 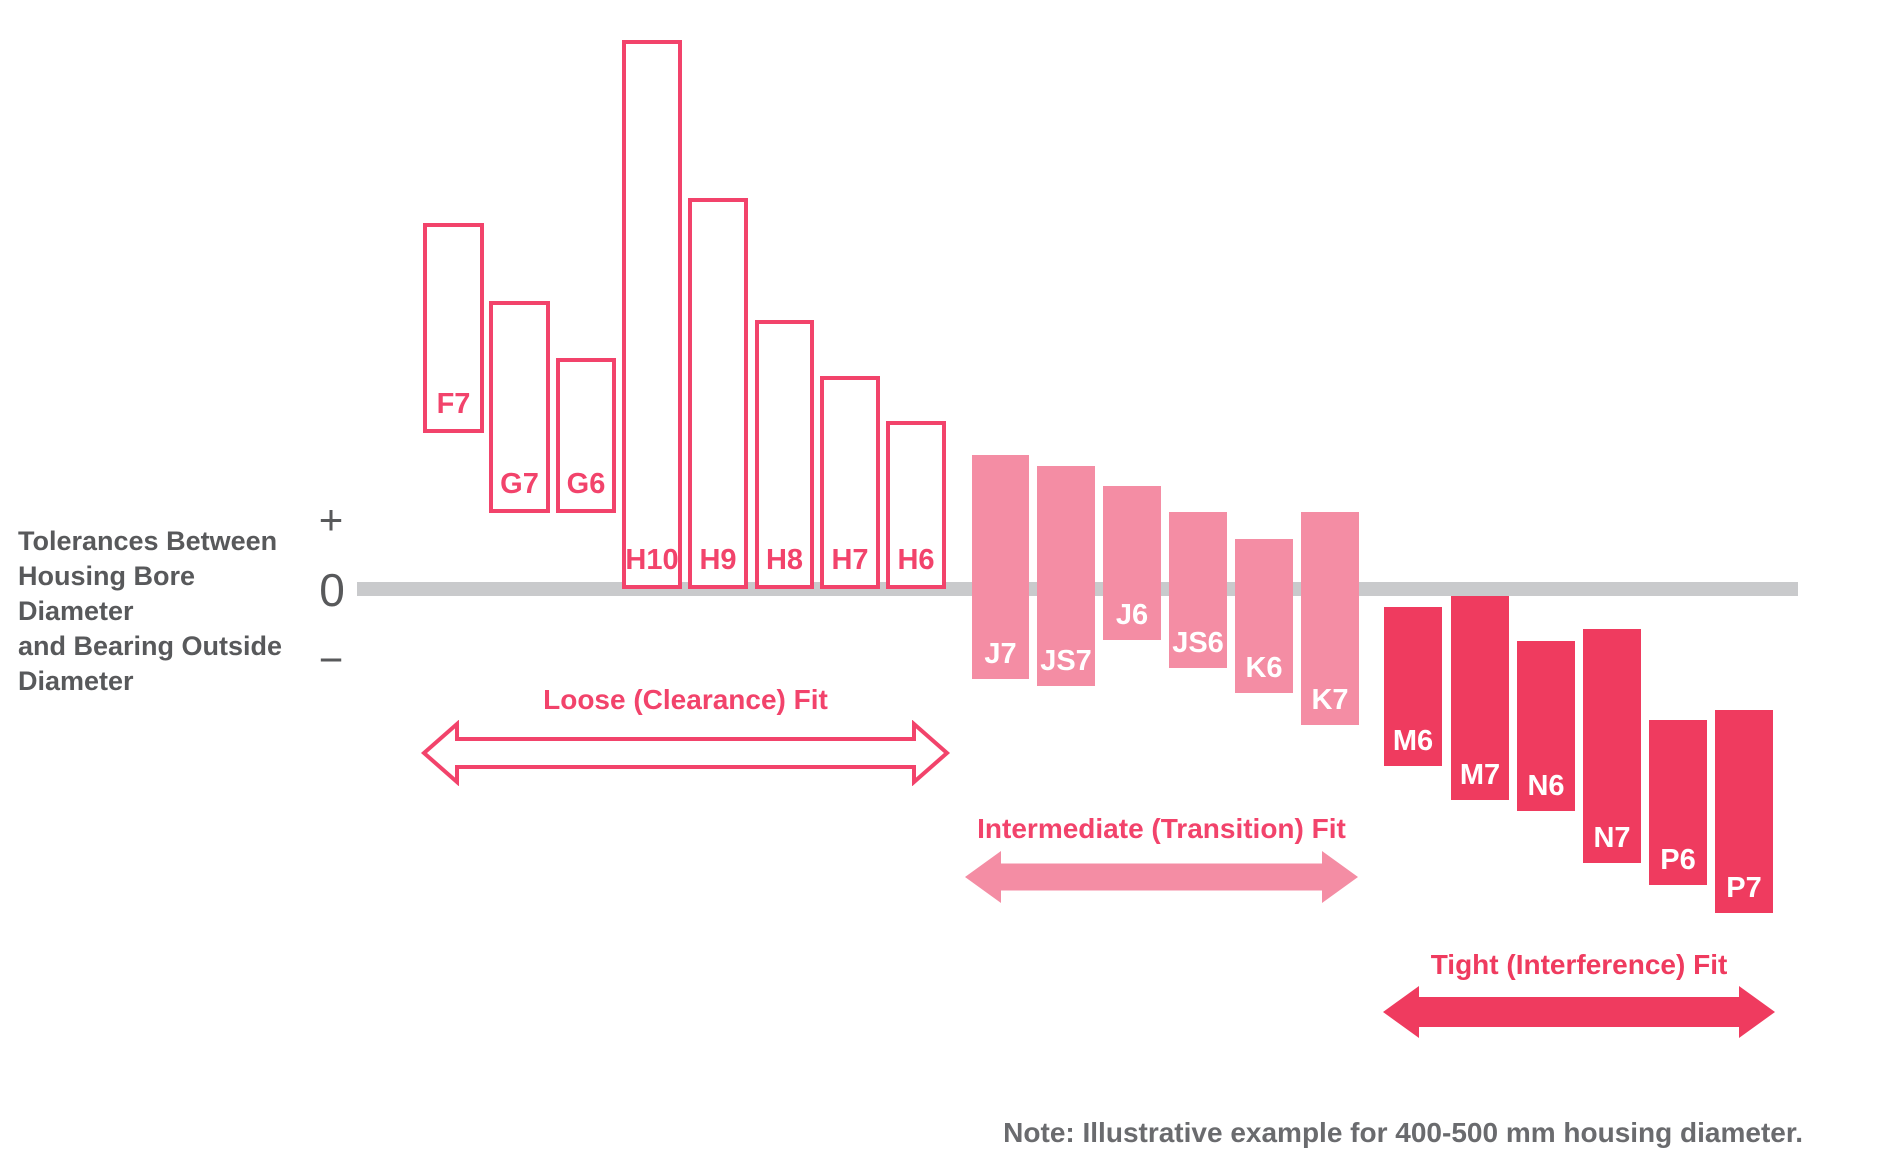 I want to click on bar-label-G6: G6, so click(x=586, y=484).